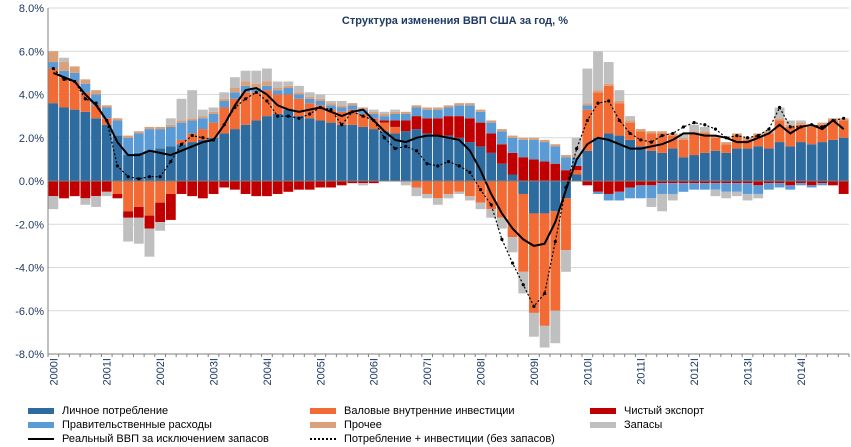 This screenshot has height=447, width=851. Describe the element at coordinates (115, 411) in the screenshot. I see `legend-label-consumption: Личное потребление` at that location.